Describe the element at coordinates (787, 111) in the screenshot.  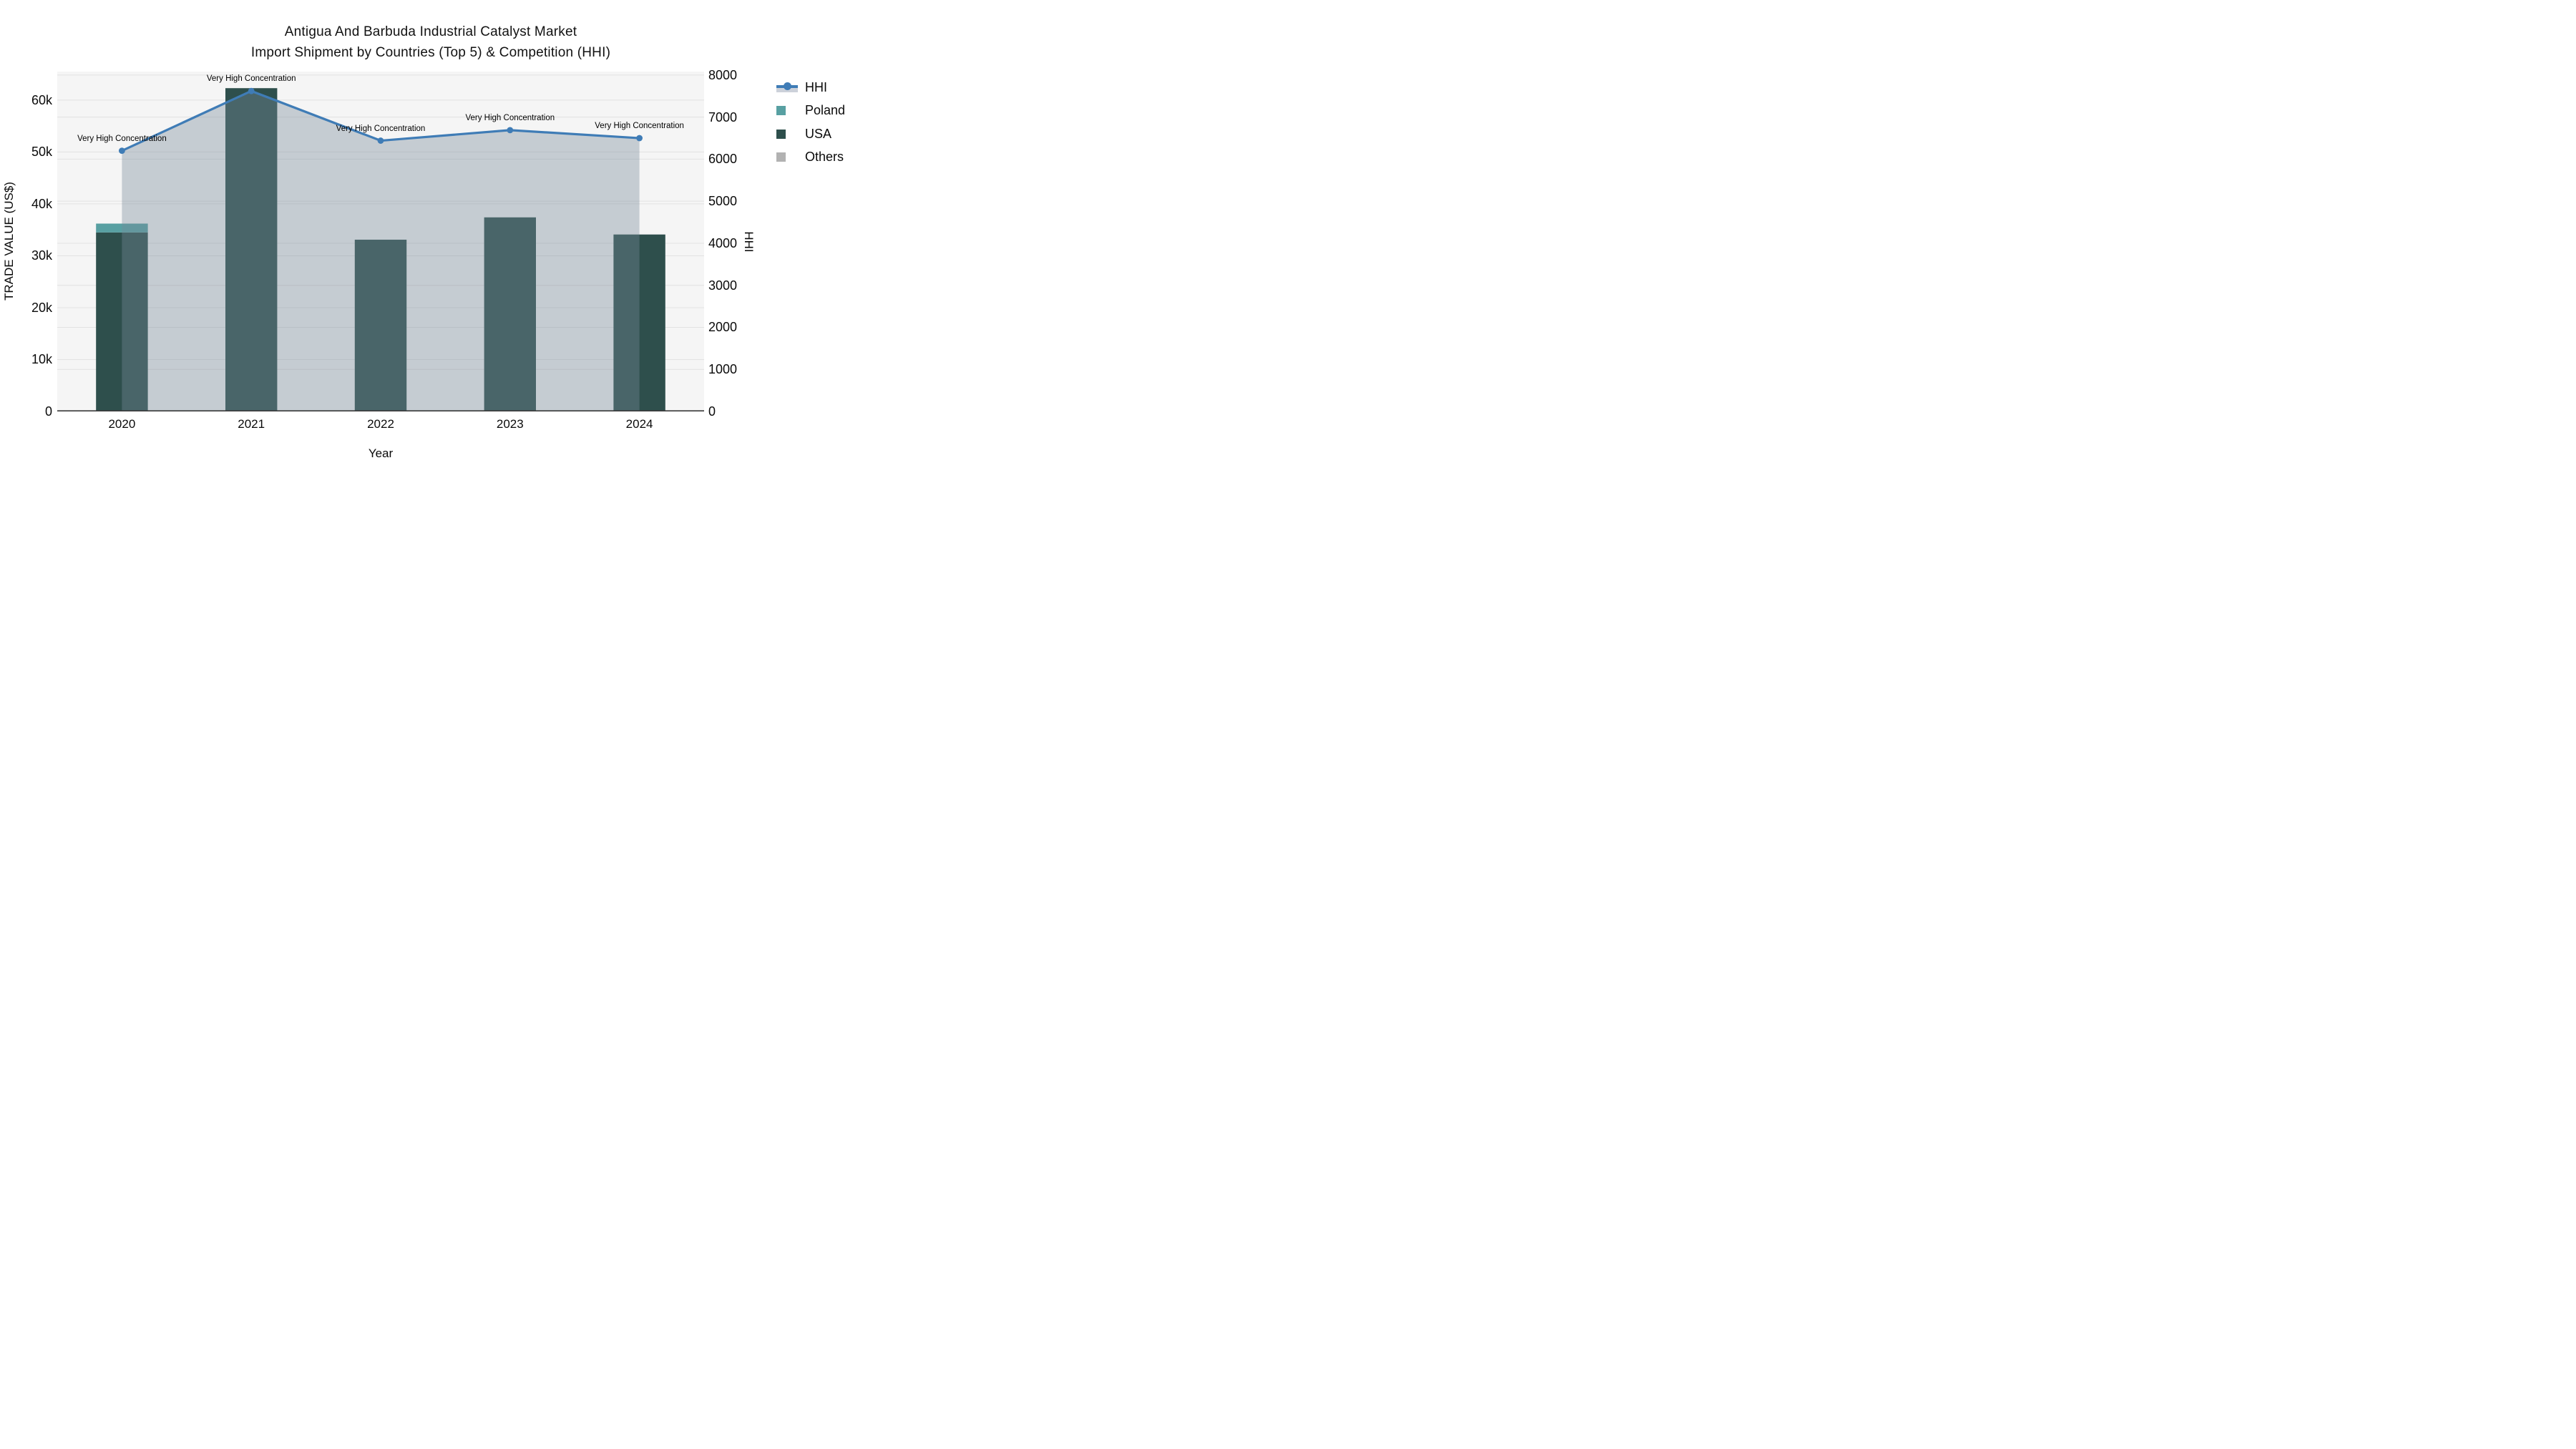
I see `poland-swatch-icon` at that location.